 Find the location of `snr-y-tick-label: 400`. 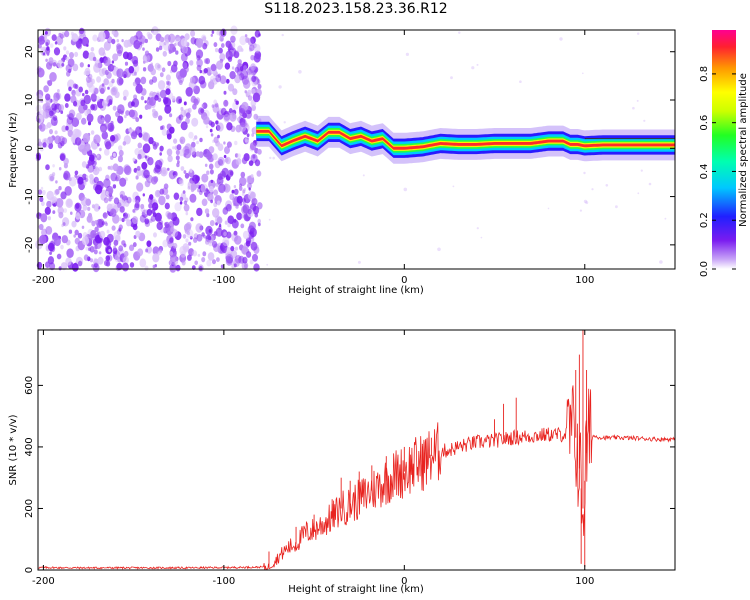

snr-y-tick-label: 400 is located at coordinates (29, 446).